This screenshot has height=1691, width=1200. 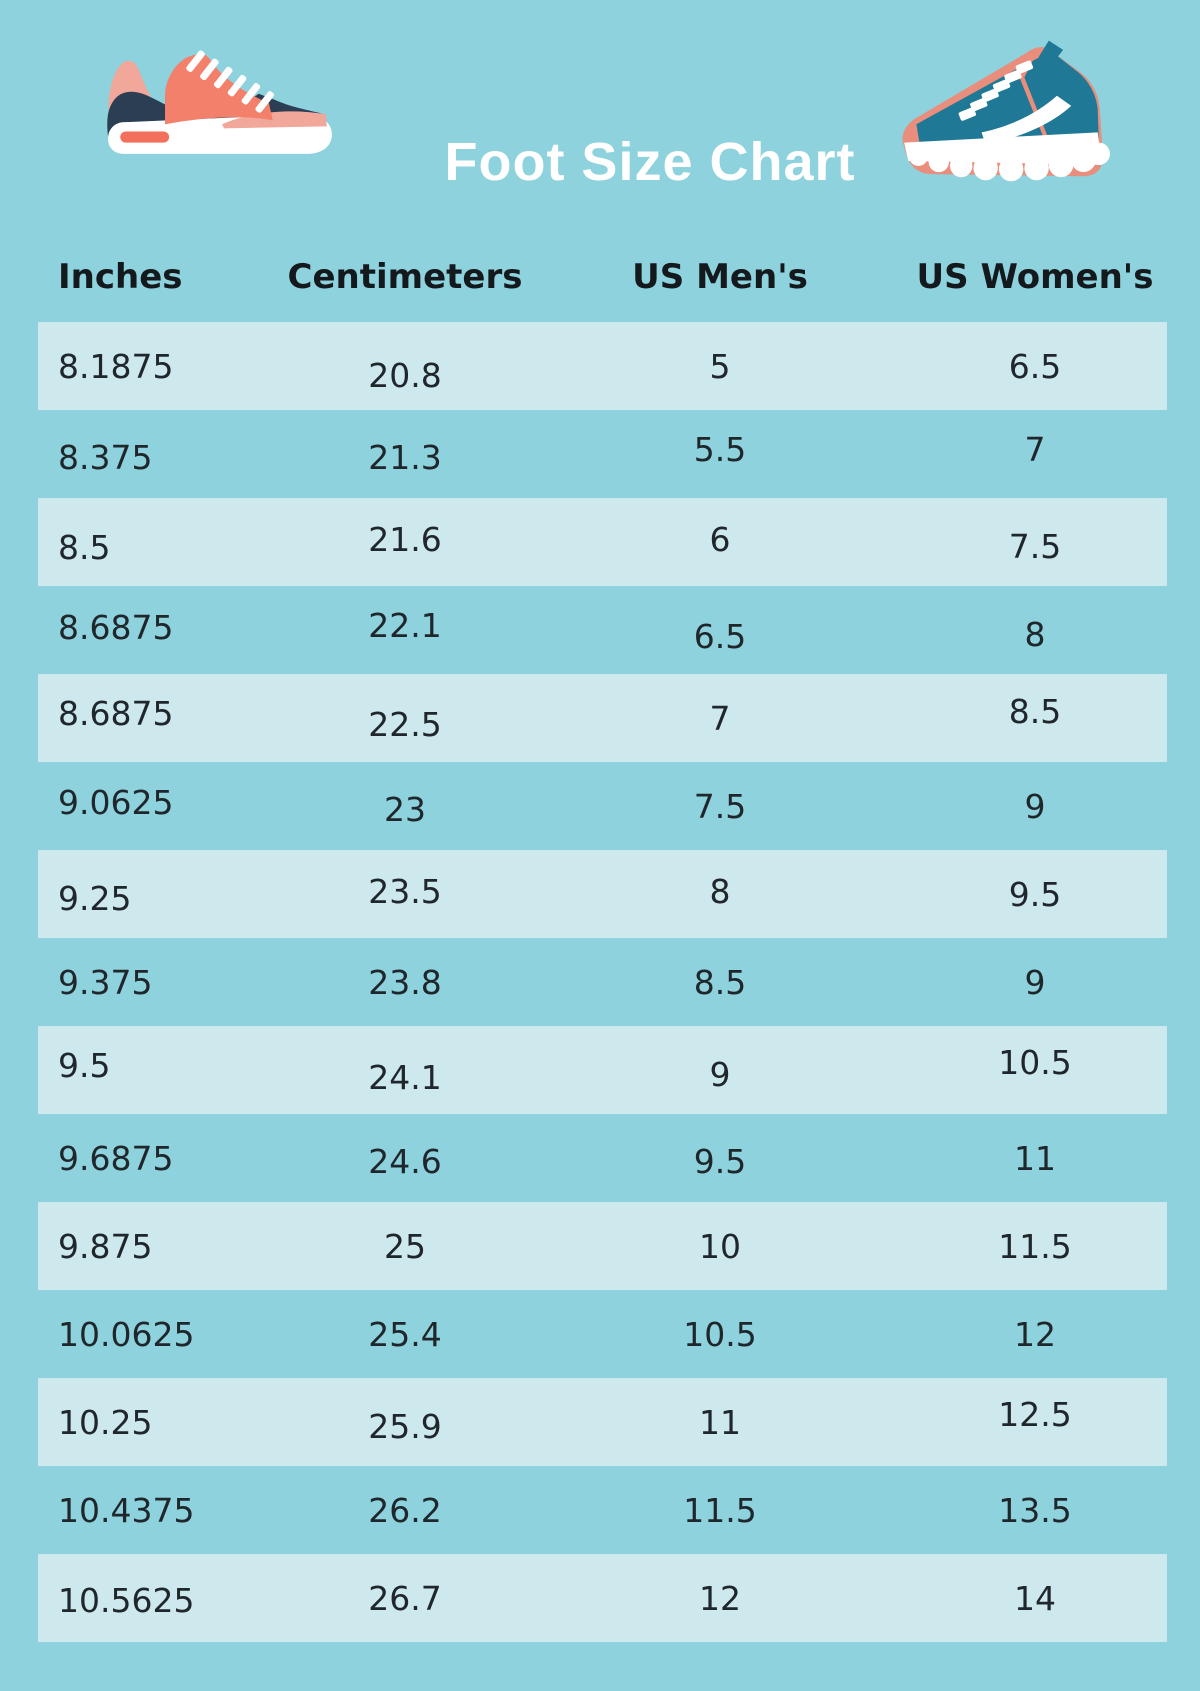 I want to click on table-cell: 22.5, so click(x=405, y=724).